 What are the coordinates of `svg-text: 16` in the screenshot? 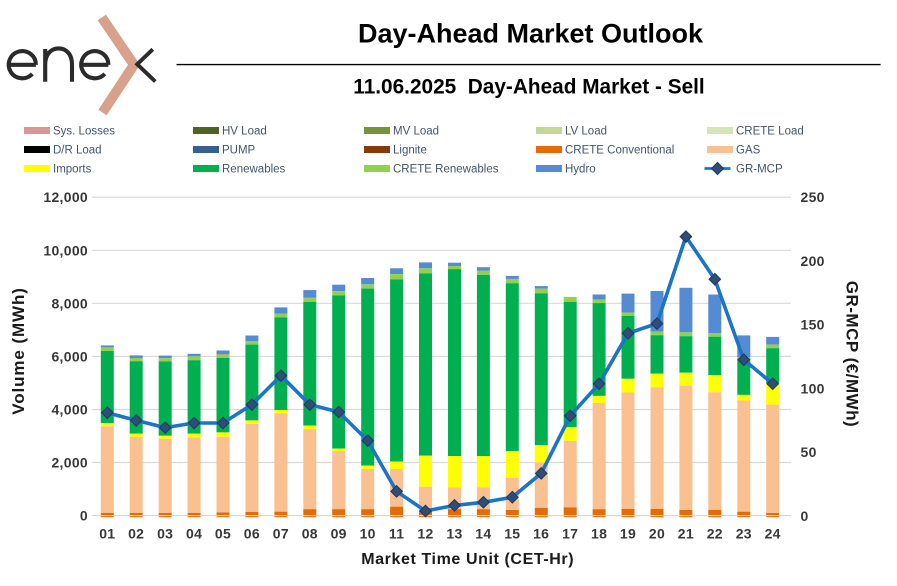 It's located at (541, 534).